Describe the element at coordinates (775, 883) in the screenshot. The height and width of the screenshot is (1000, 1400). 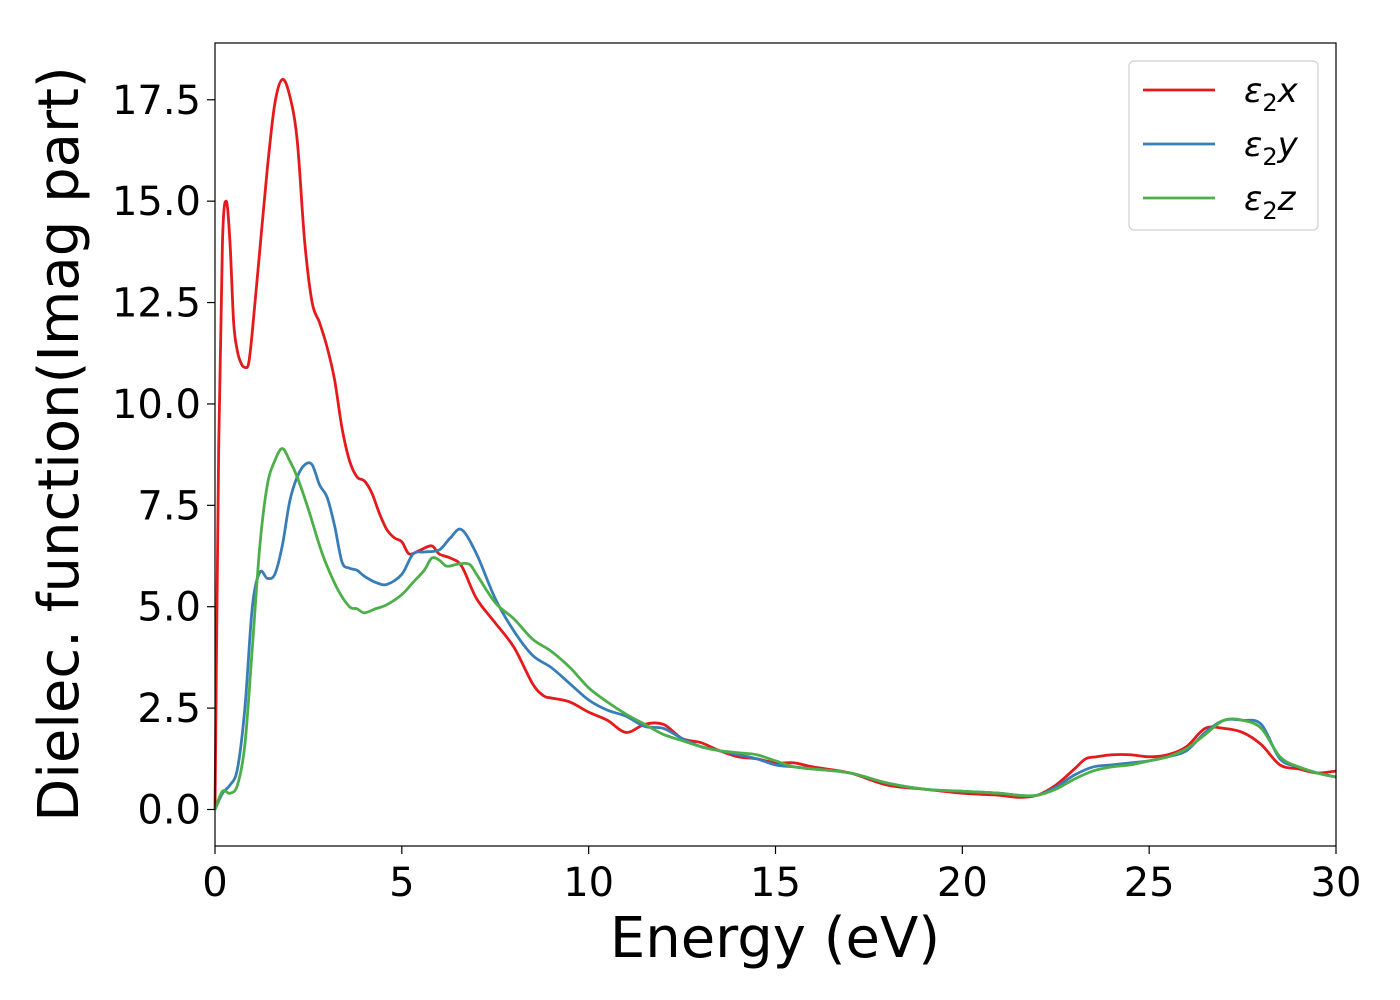
I see `x-tick-label: 15` at that location.